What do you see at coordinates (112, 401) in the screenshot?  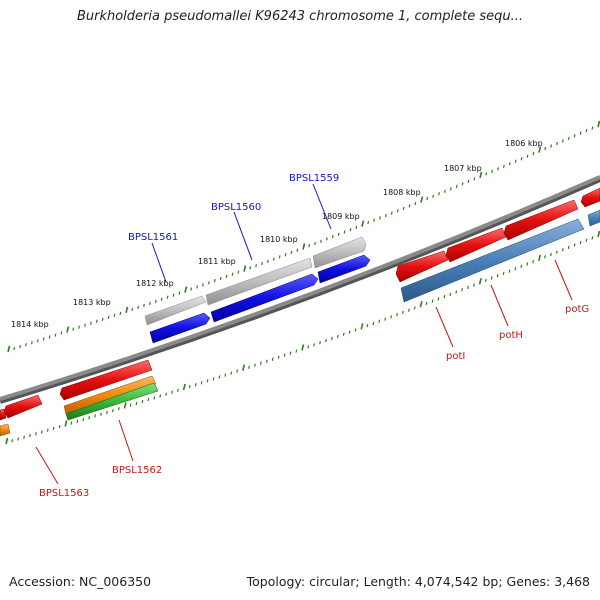 I see `gene-green` at bounding box center [112, 401].